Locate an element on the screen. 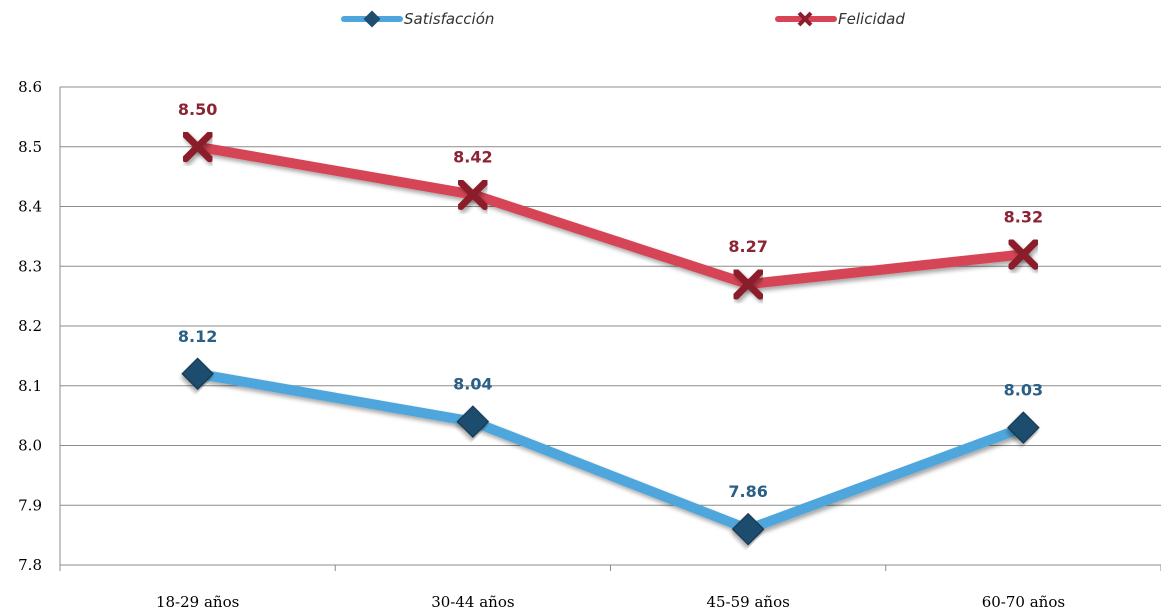  legend: Satisfacción Felicidad is located at coordinates (623, 19).